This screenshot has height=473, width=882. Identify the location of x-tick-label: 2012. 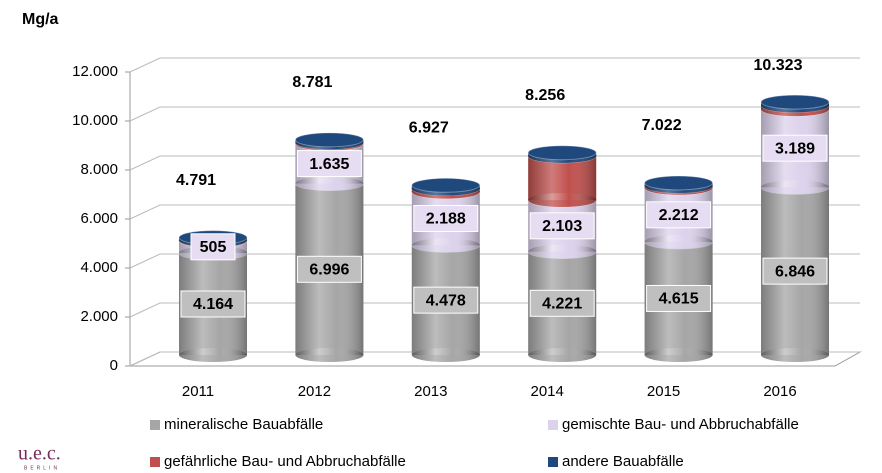
(314, 391).